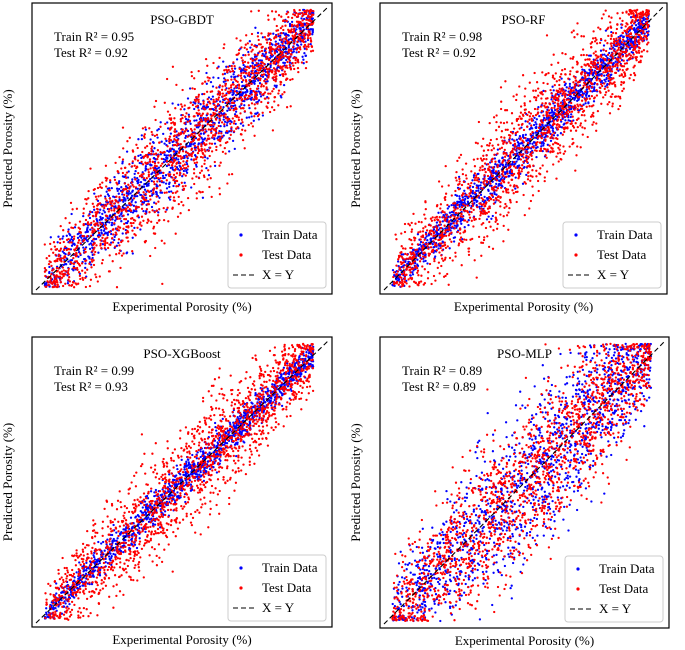 This screenshot has width=685, height=650. What do you see at coordinates (94, 36) in the screenshot?
I see `train-r2-annotation: Train R² = 0.95` at bounding box center [94, 36].